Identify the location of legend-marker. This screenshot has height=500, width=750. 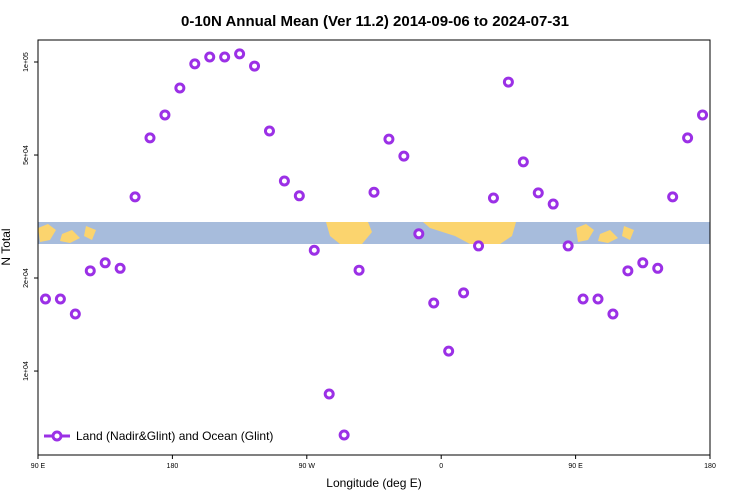
(57, 436).